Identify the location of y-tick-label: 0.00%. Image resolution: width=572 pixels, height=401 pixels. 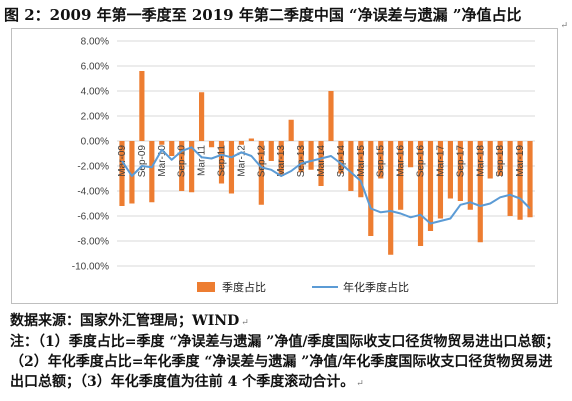
(95, 142).